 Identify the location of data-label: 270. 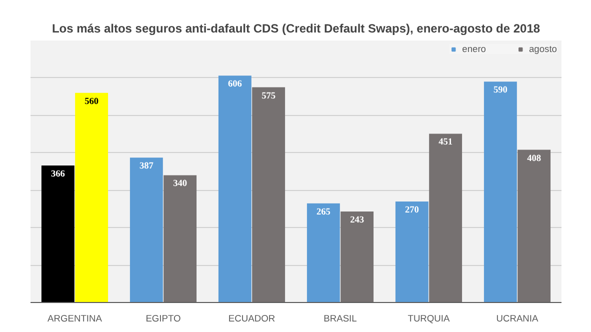
(412, 210).